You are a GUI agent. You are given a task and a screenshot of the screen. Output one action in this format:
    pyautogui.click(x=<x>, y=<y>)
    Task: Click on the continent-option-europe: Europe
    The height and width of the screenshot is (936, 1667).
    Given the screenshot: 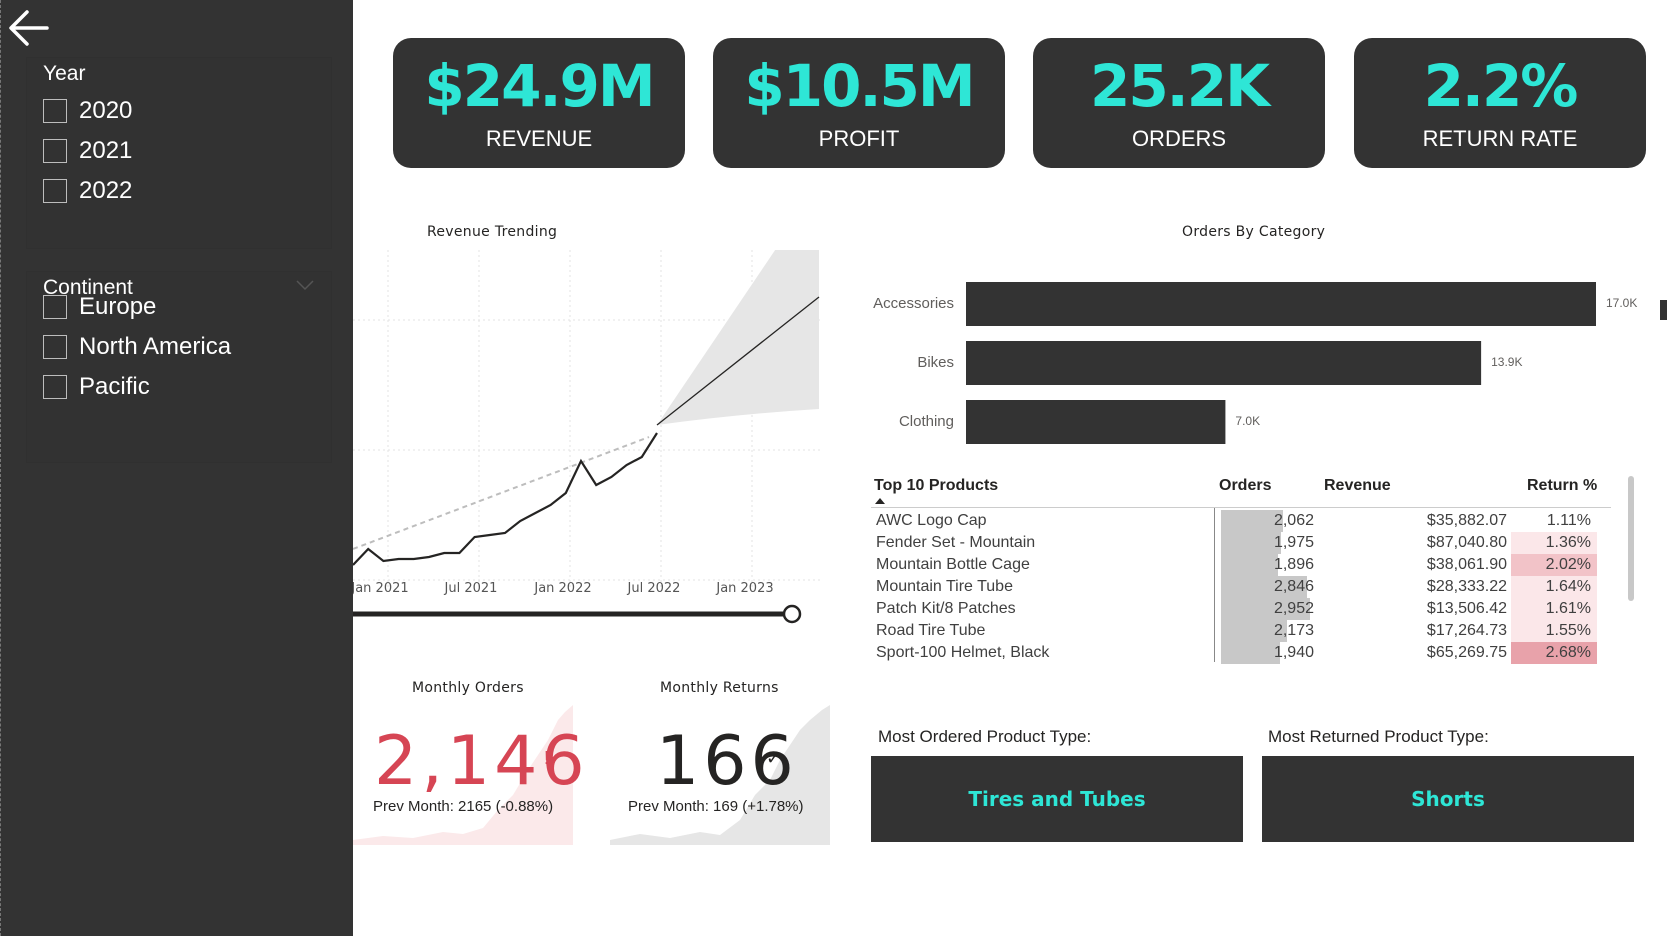 What is the action you would take?
    pyautogui.click(x=99, y=307)
    